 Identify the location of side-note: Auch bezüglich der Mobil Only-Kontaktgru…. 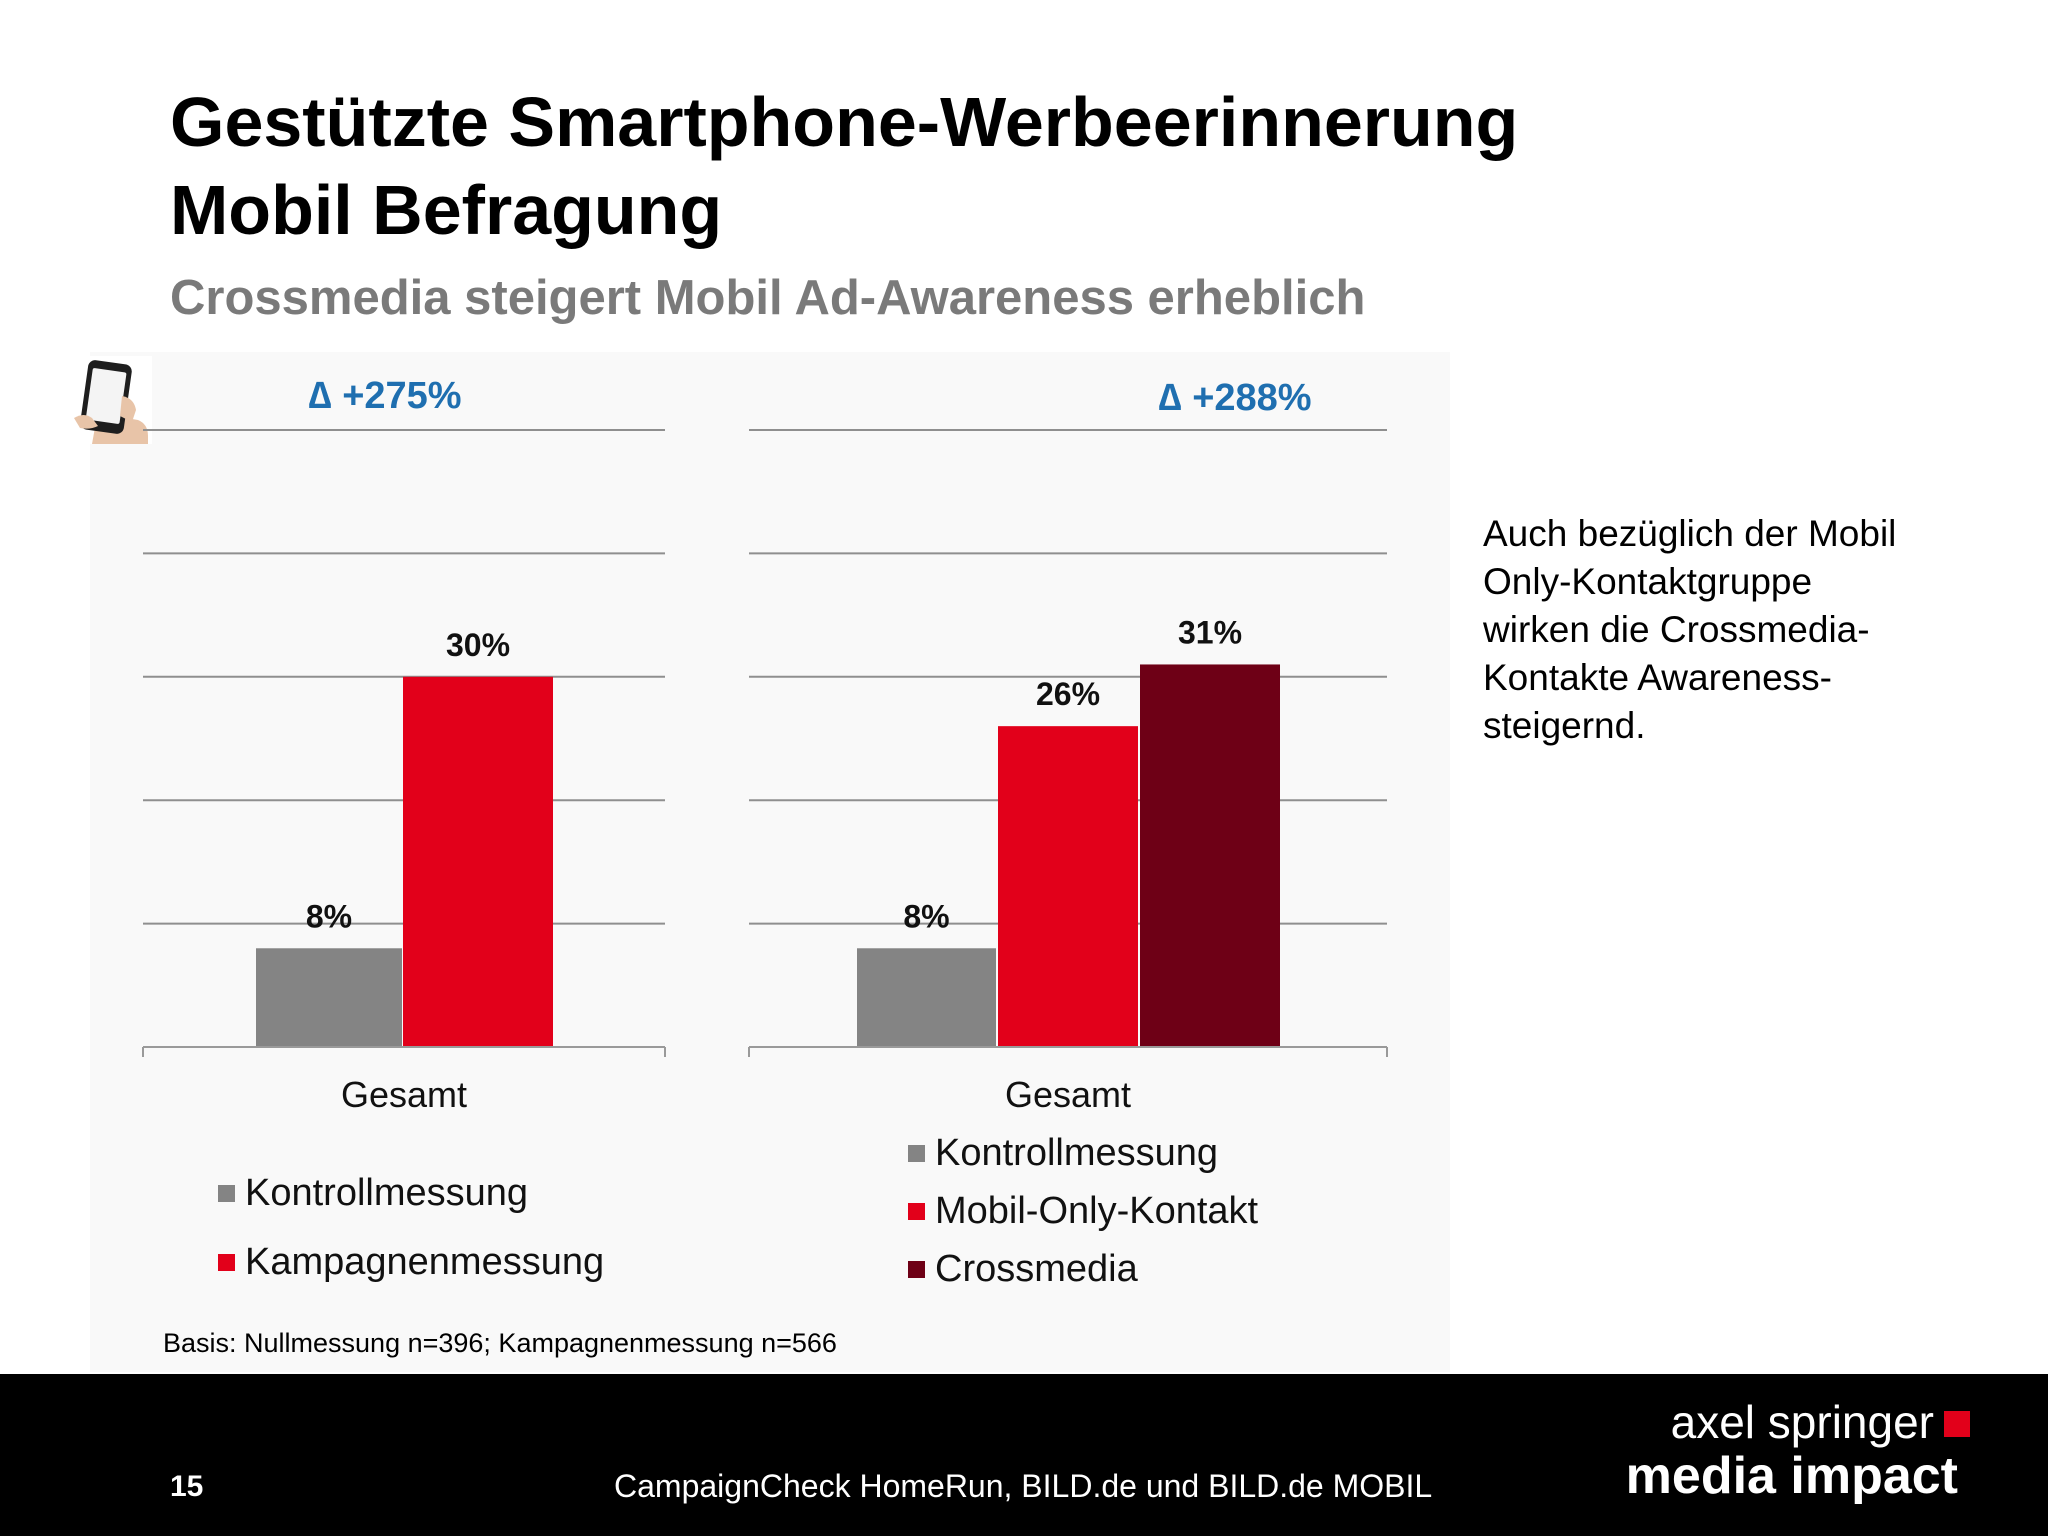
(1690, 629).